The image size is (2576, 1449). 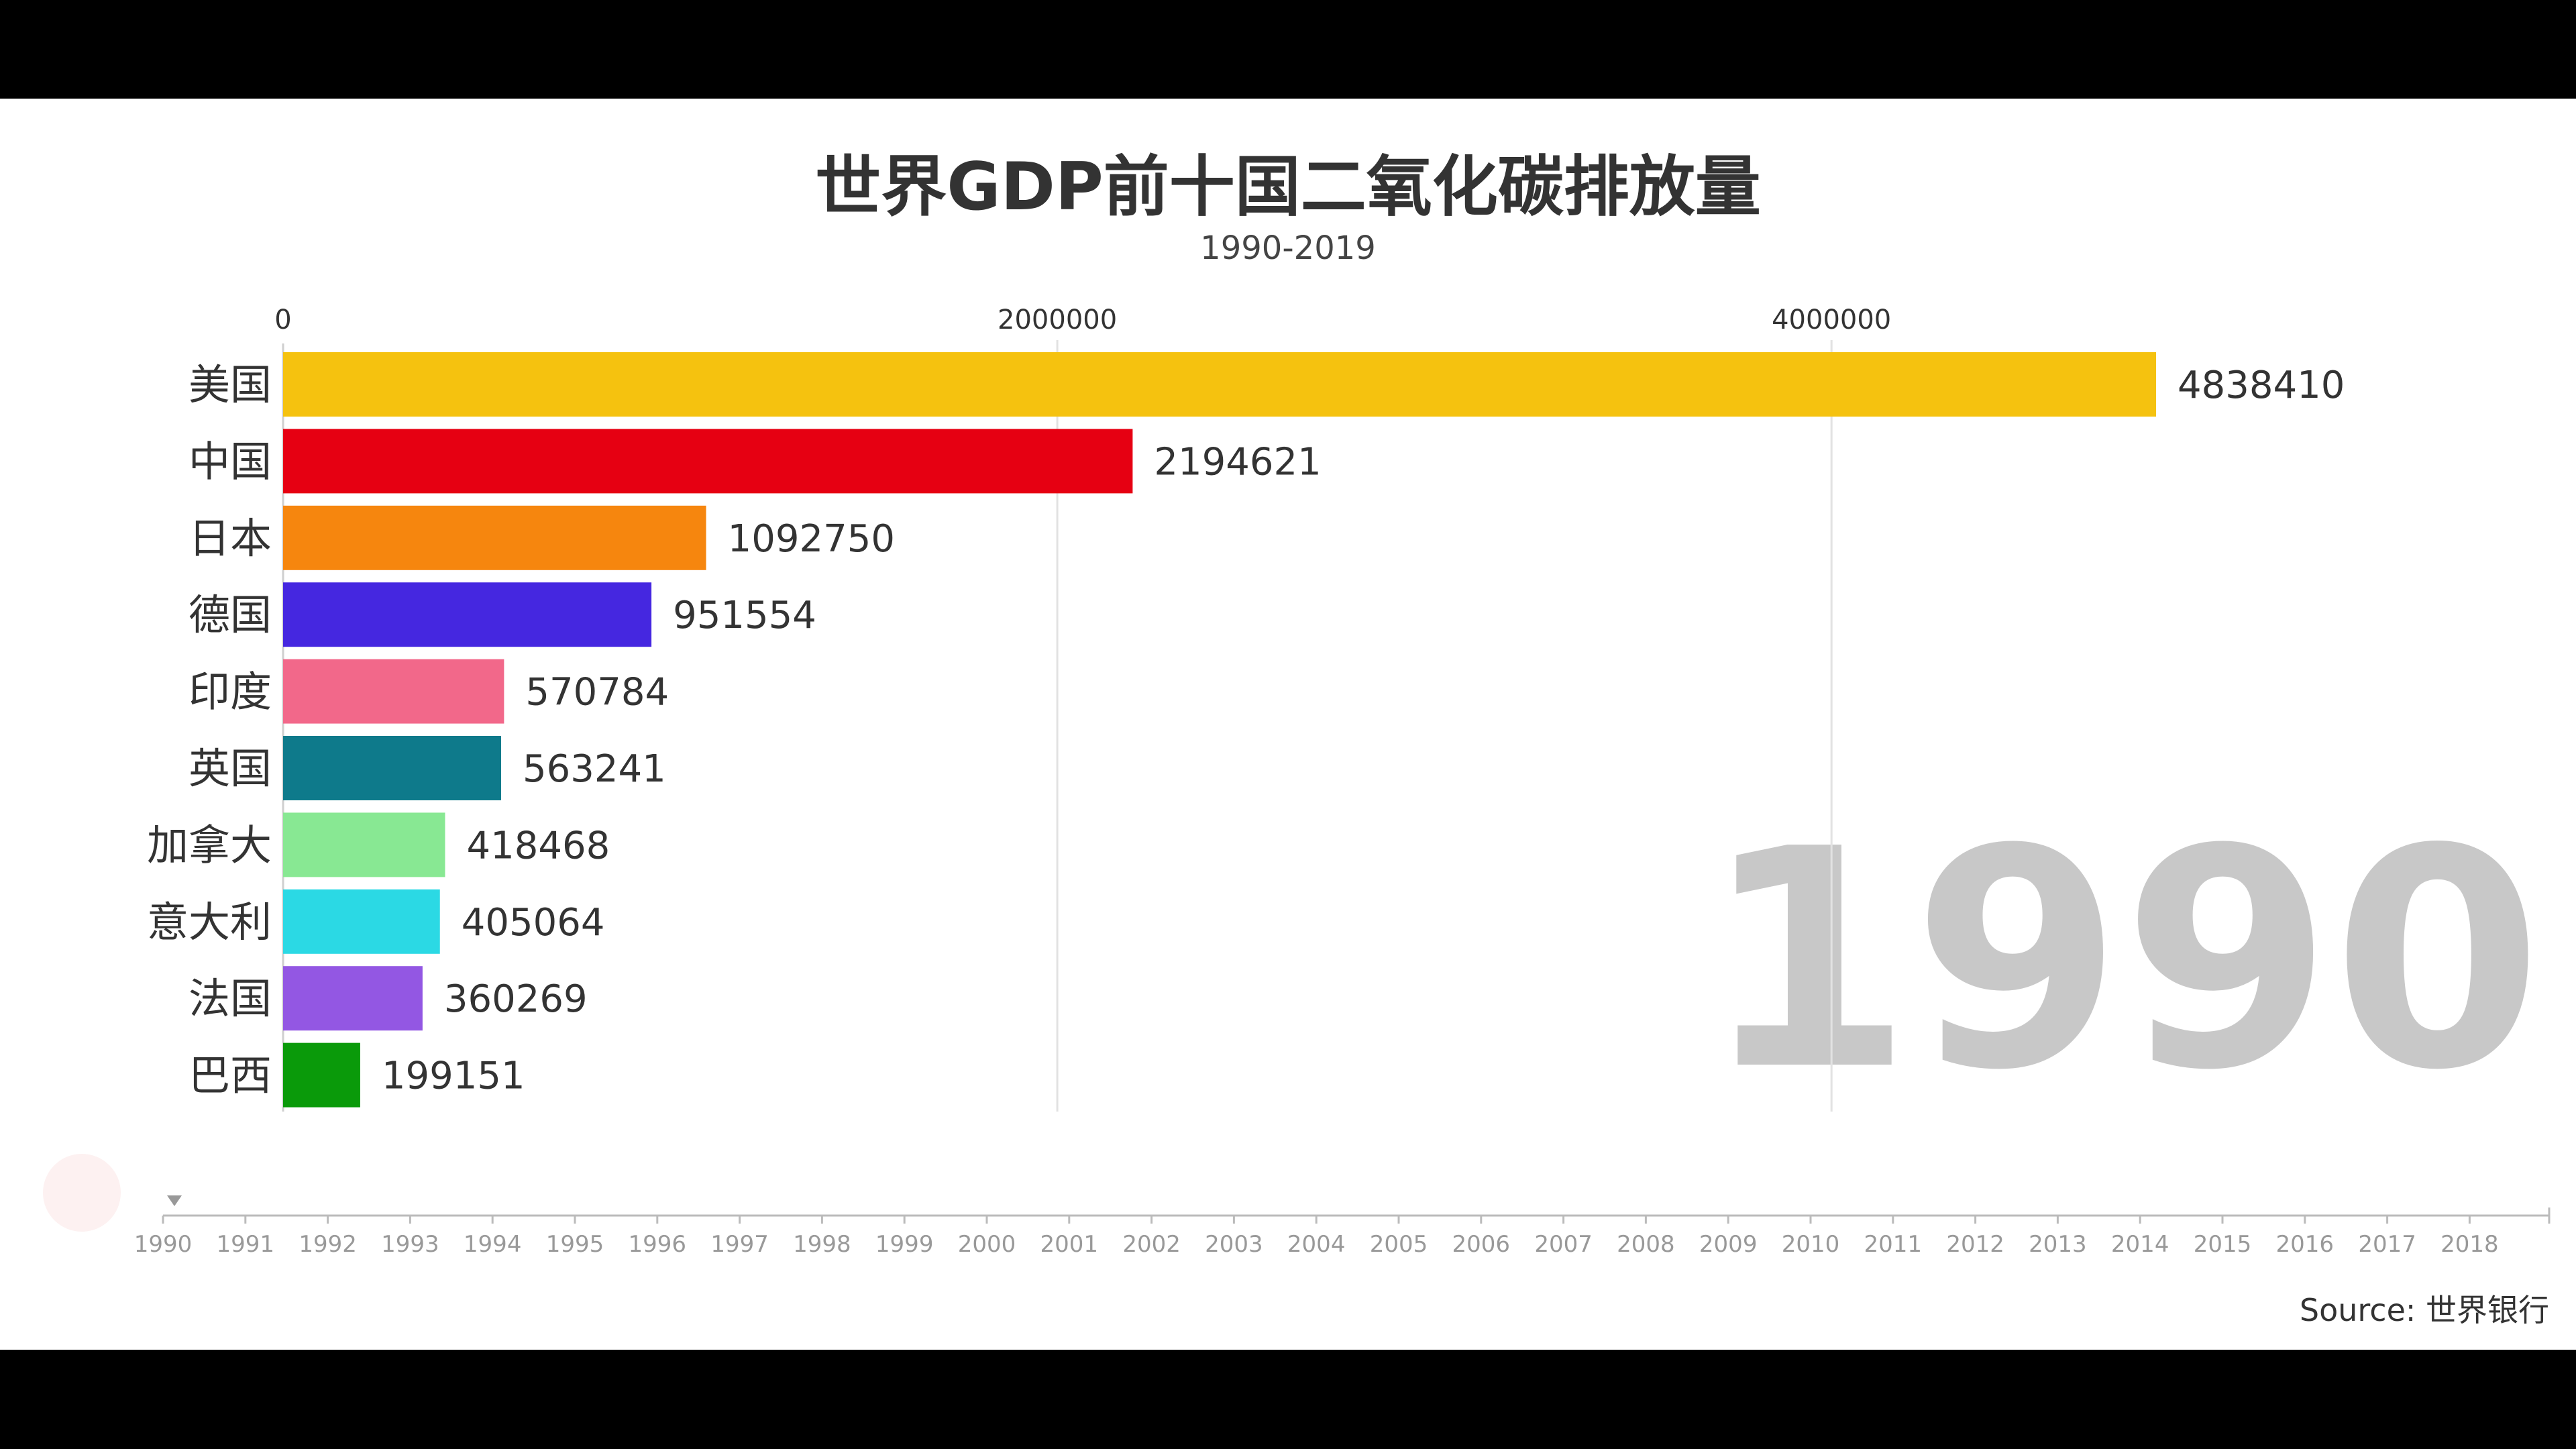 What do you see at coordinates (1057, 320) in the screenshot?
I see `x-tick-label: 2000000` at bounding box center [1057, 320].